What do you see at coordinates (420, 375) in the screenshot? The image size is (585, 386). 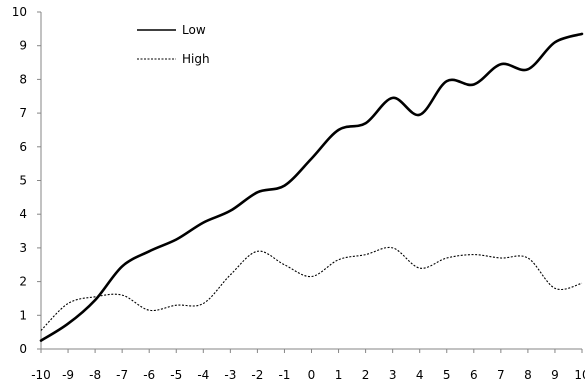 I see `x-tick-label: 4` at bounding box center [420, 375].